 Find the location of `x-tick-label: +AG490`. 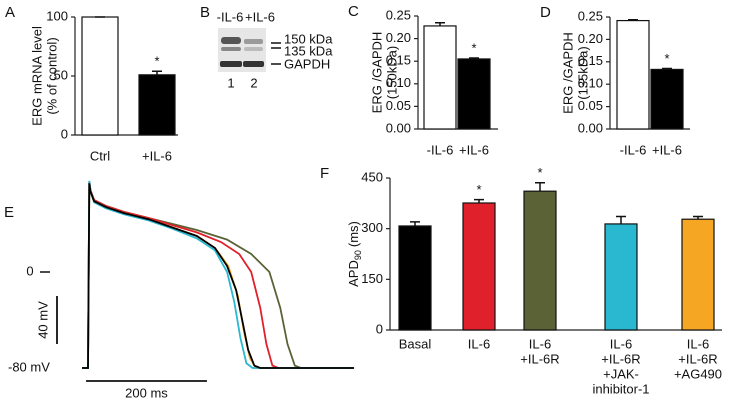

x-tick-label: +AG490 is located at coordinates (698, 373).